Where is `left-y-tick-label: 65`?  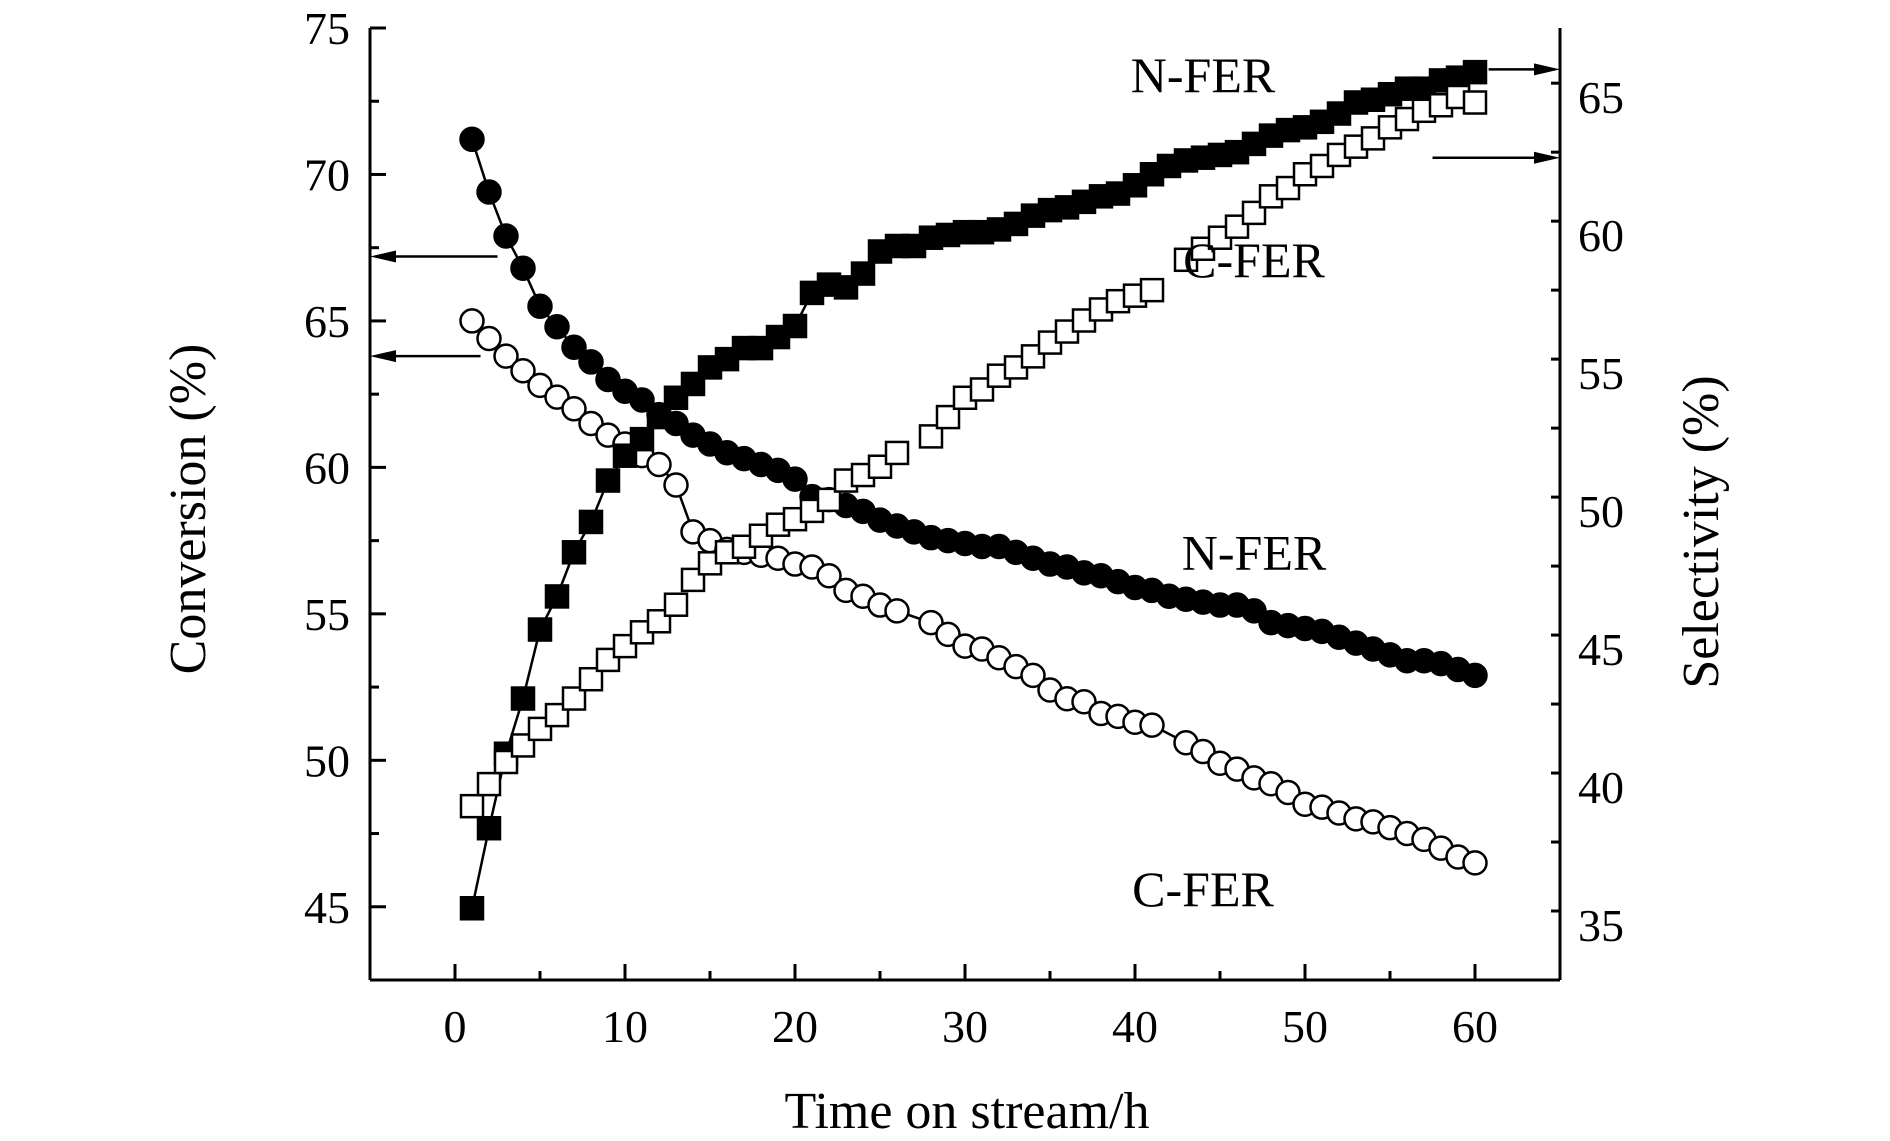
left-y-tick-label: 65 is located at coordinates (327, 321).